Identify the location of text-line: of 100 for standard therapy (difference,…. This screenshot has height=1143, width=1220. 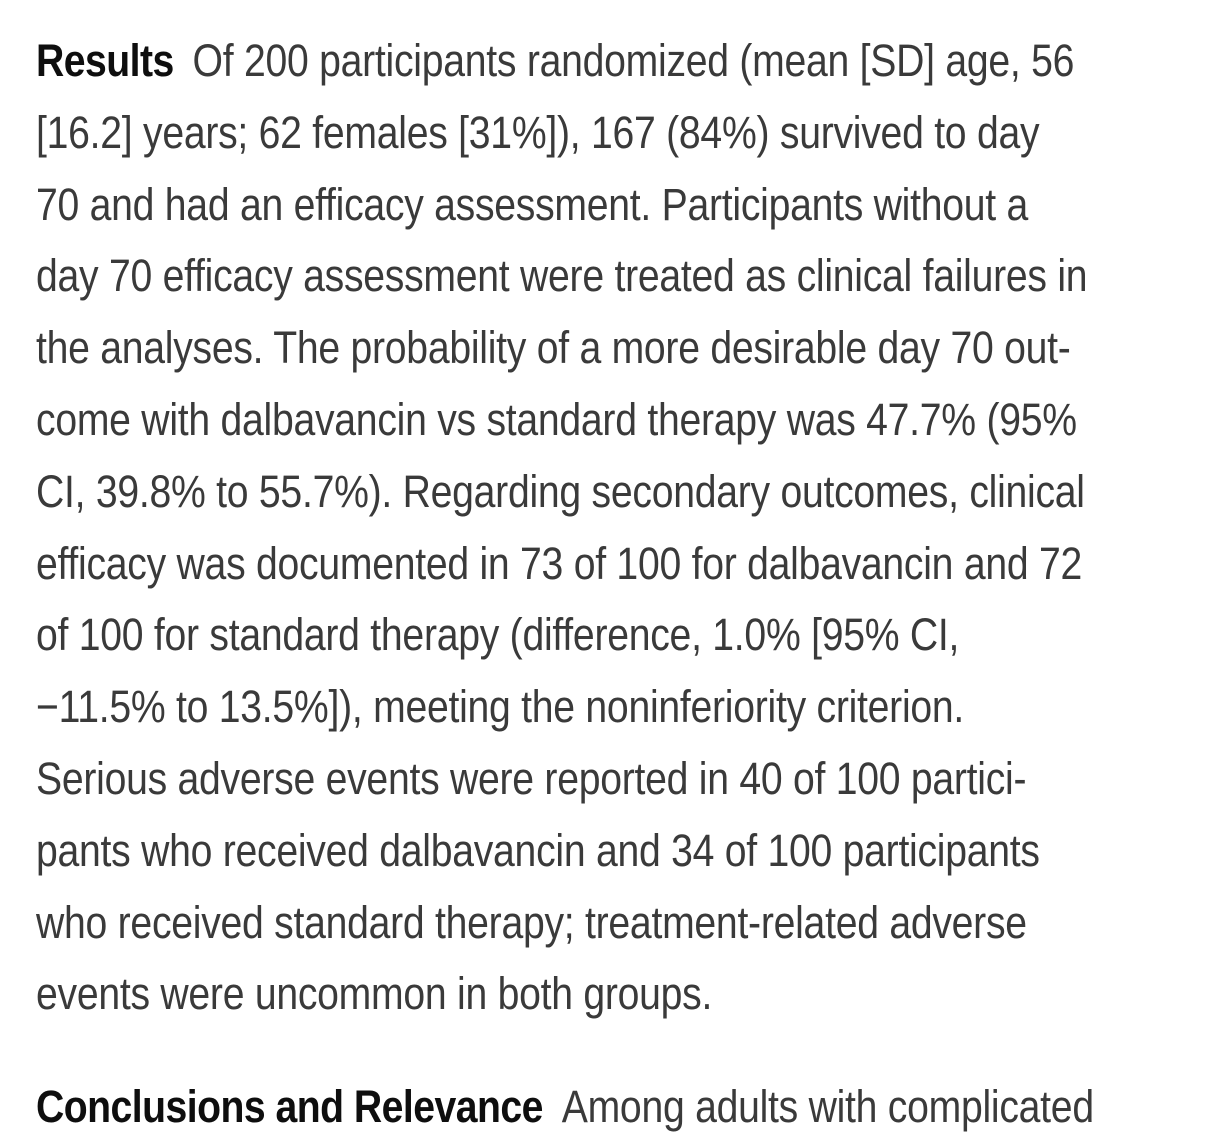
(498, 635).